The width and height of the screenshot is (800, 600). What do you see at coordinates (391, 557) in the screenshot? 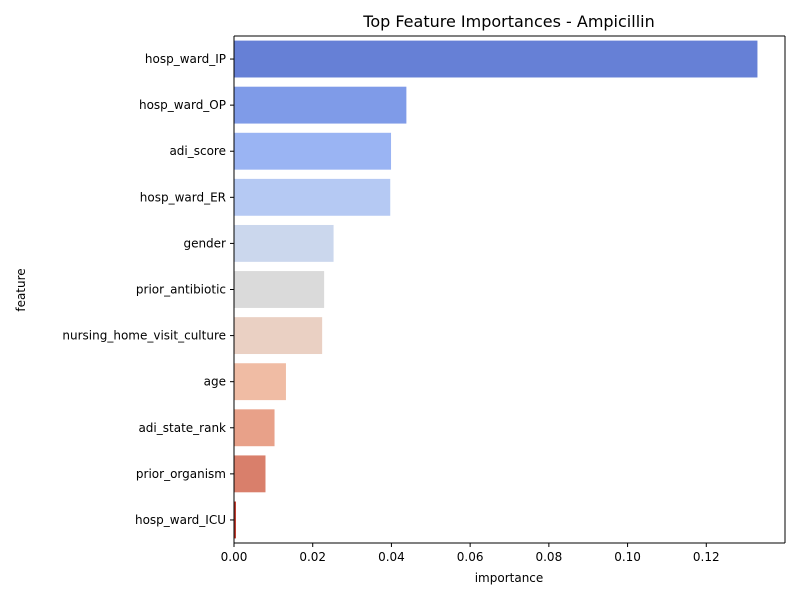
I see `x-tick-label: 0.04` at bounding box center [391, 557].